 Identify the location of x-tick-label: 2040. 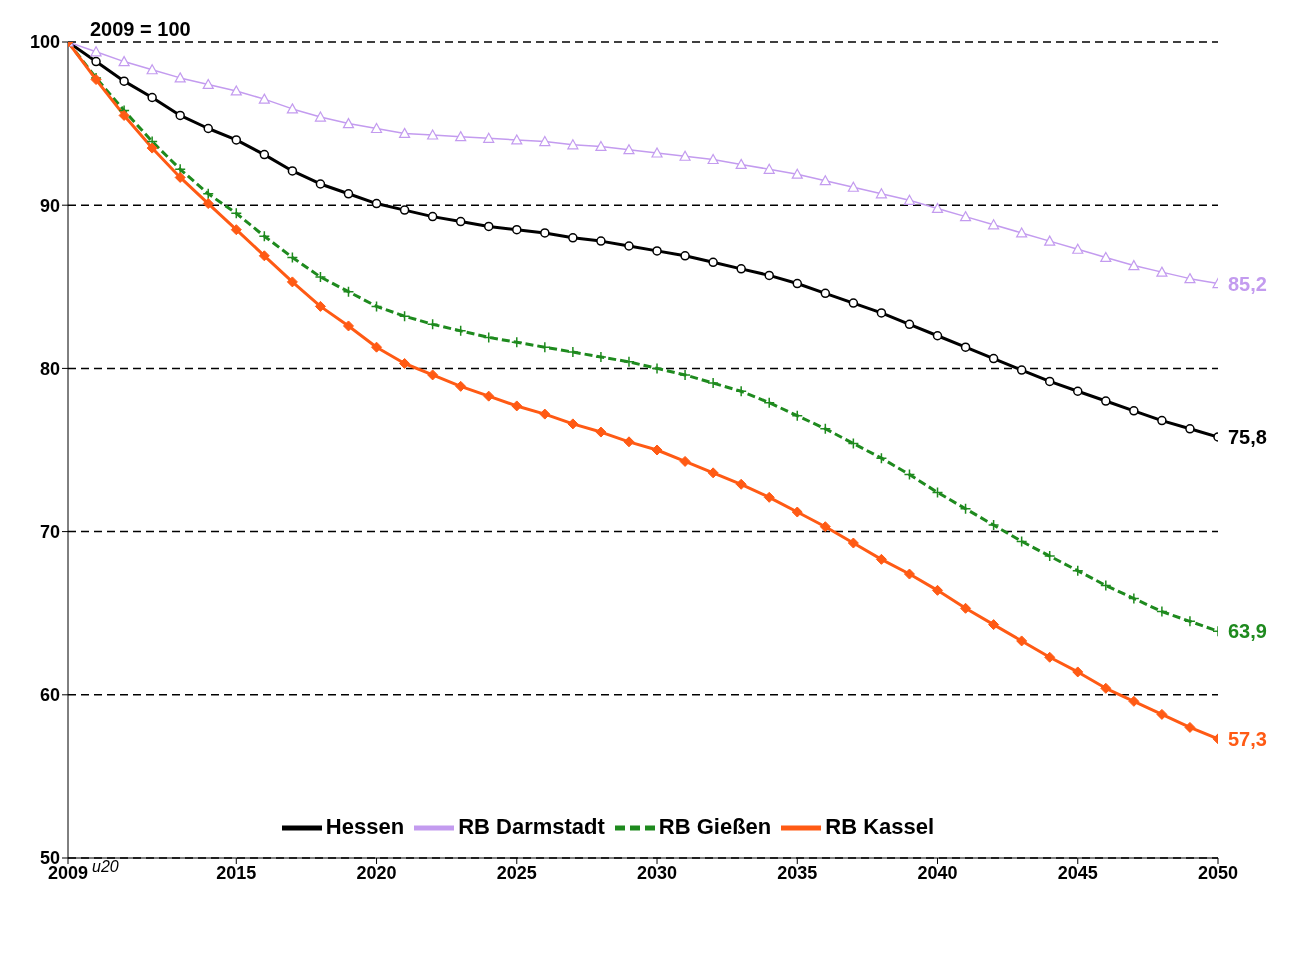
(937, 872).